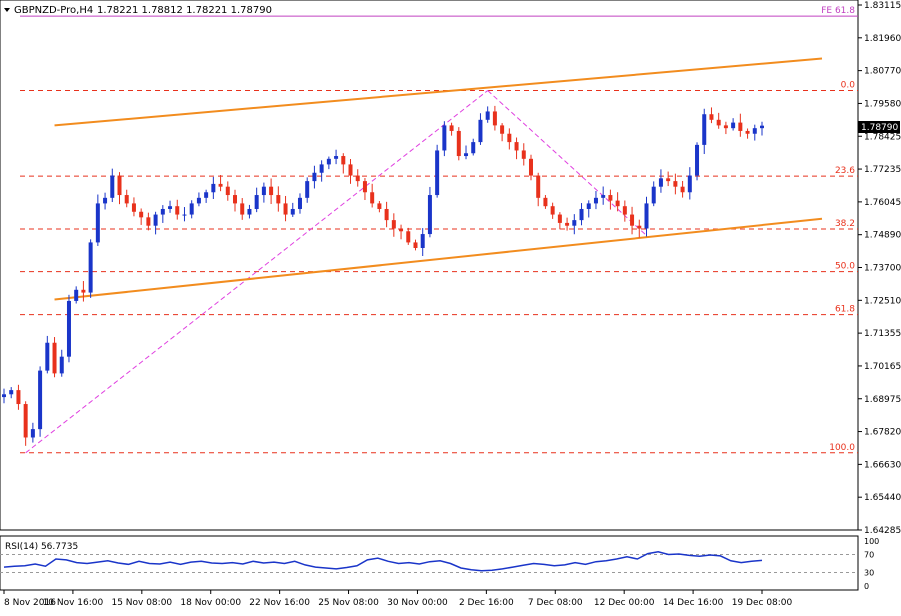 This screenshot has height=616, width=901. What do you see at coordinates (53, 10) in the screenshot?
I see `symbol-label: GBPNZD-Pro,H4` at bounding box center [53, 10].